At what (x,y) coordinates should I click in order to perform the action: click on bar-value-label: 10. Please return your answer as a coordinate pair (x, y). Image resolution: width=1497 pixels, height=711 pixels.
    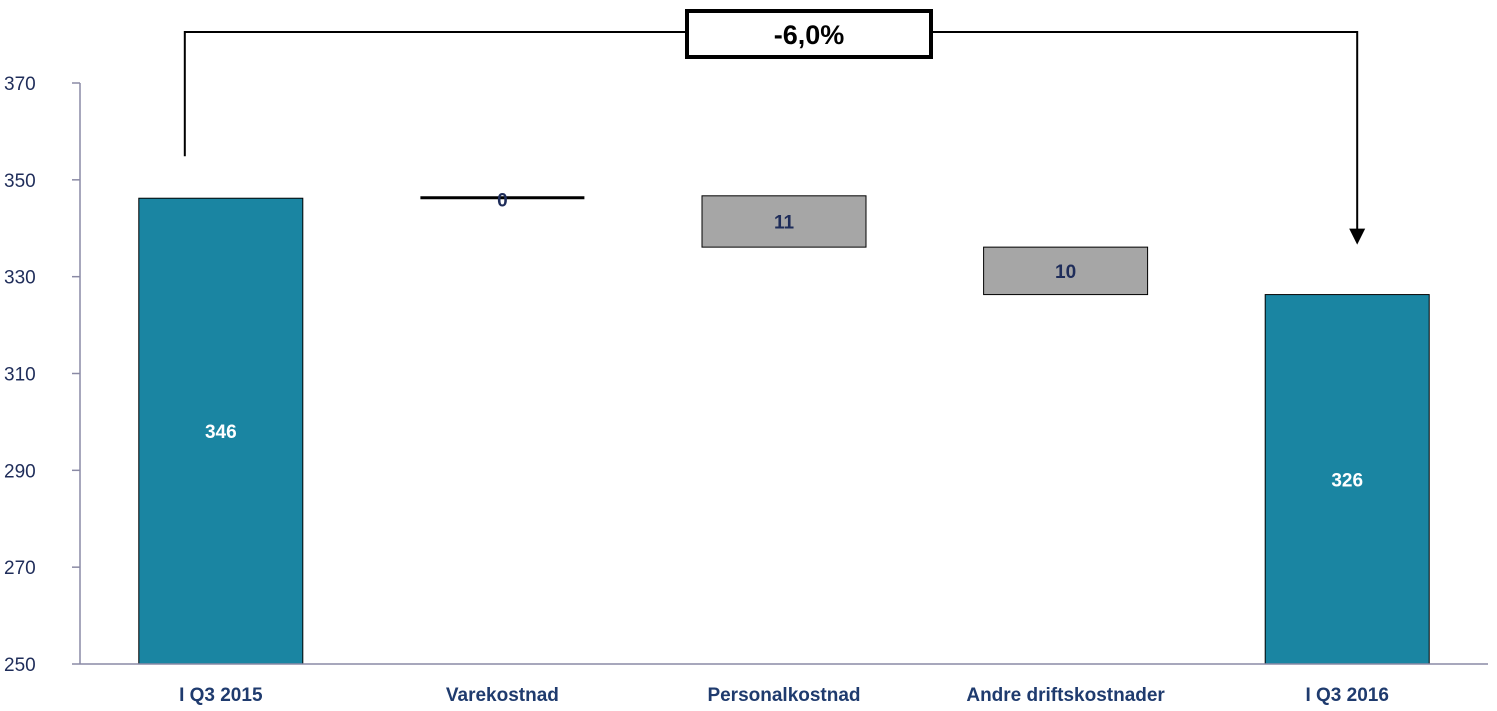
    Looking at the image, I should click on (1065, 272).